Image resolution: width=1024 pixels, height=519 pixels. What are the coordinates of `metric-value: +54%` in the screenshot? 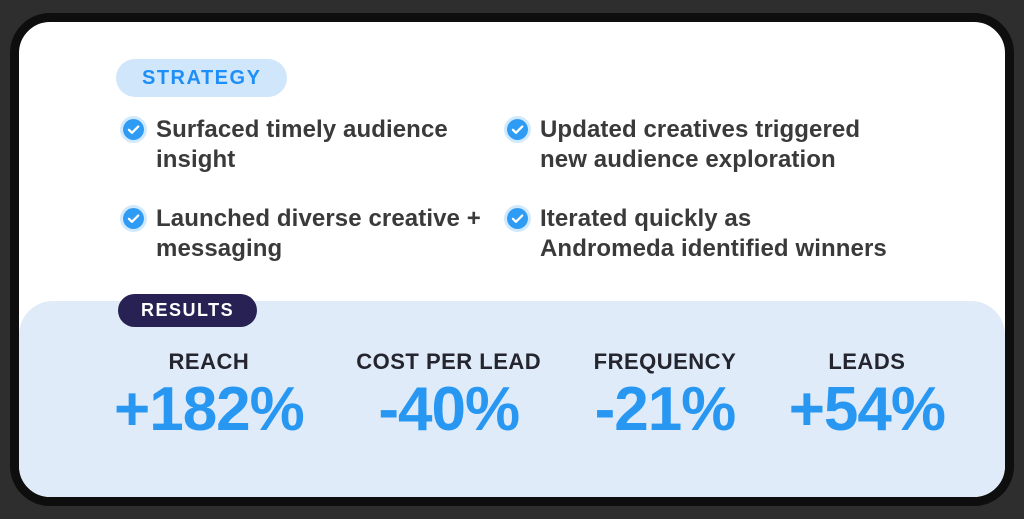 It's located at (867, 409).